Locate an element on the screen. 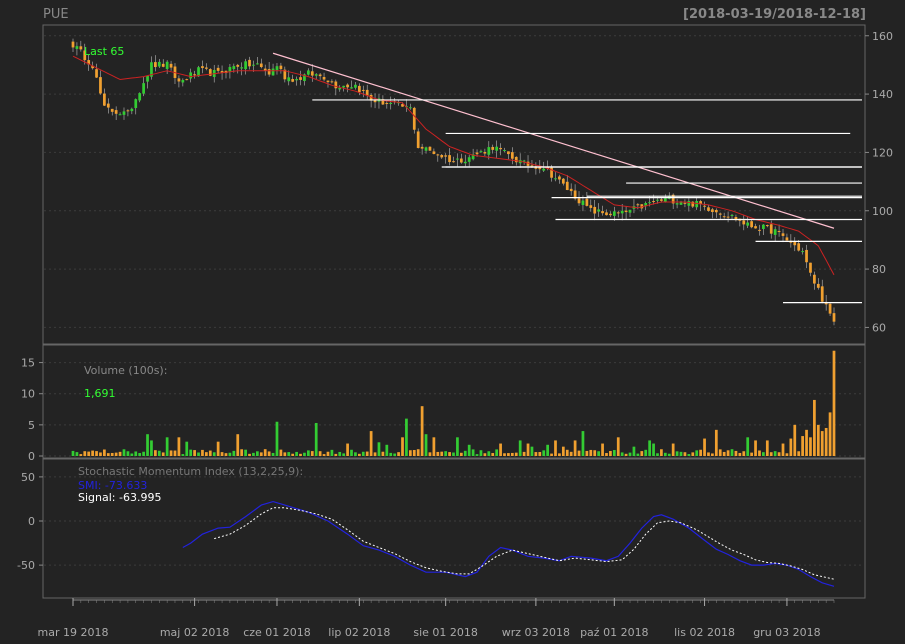 This screenshot has height=644, width=905. price-tick-label: 60 is located at coordinates (879, 327).